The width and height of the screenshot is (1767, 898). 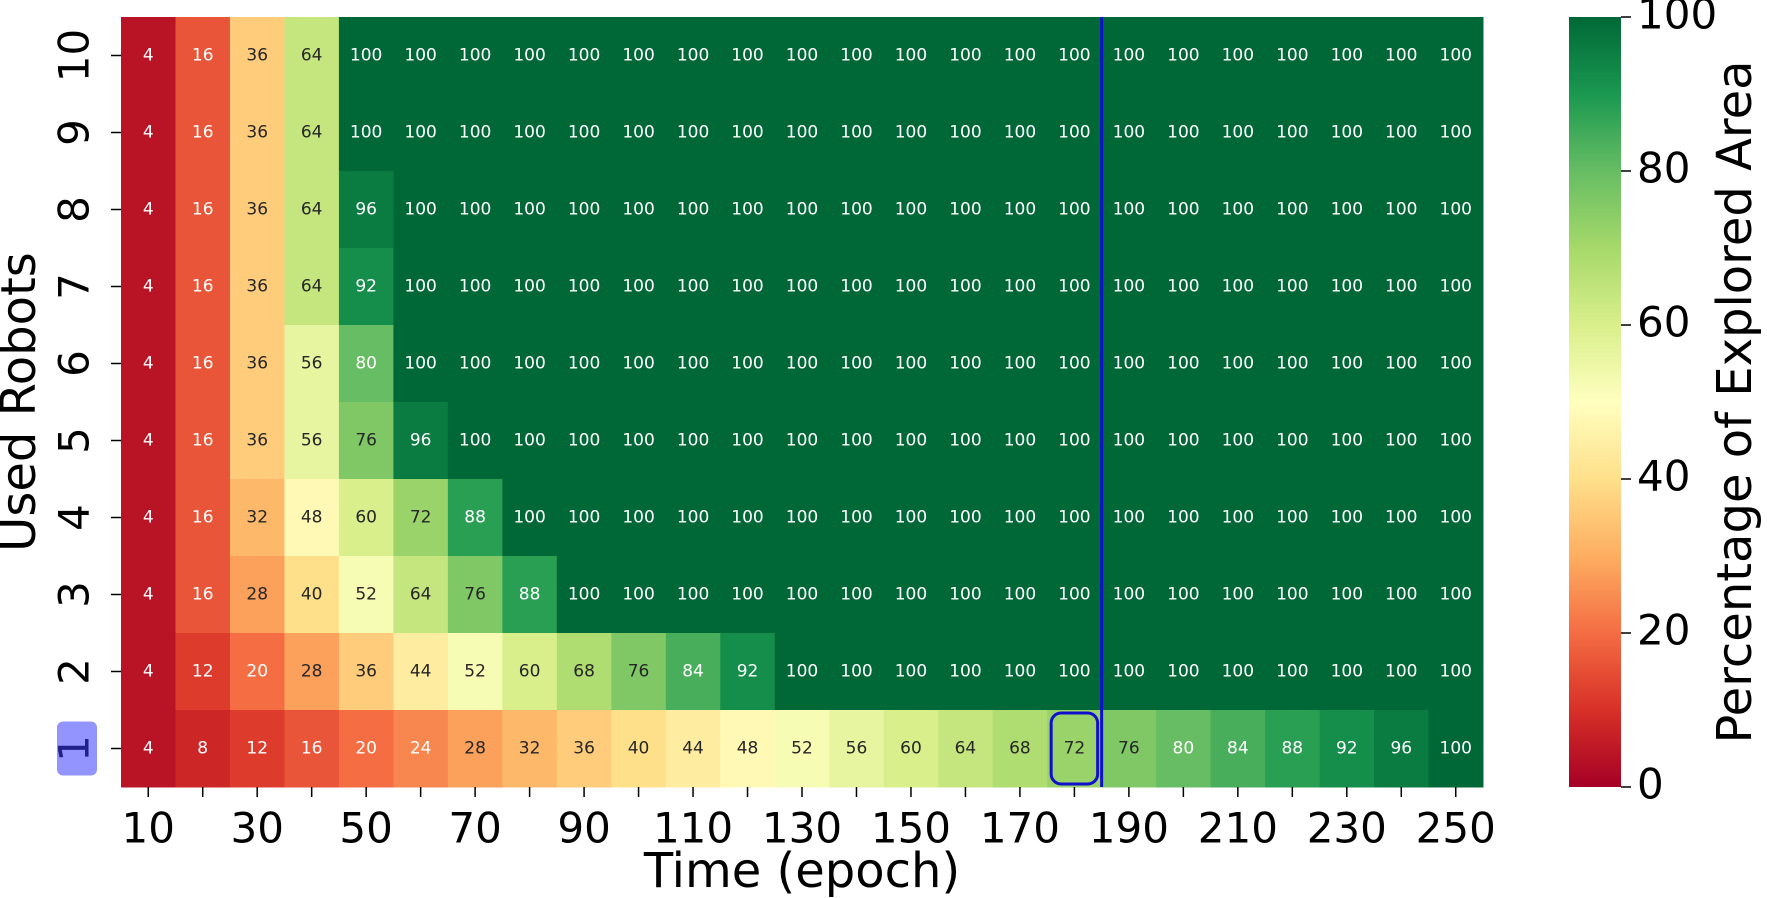 I want to click on x-tick-label: 30, so click(x=256, y=828).